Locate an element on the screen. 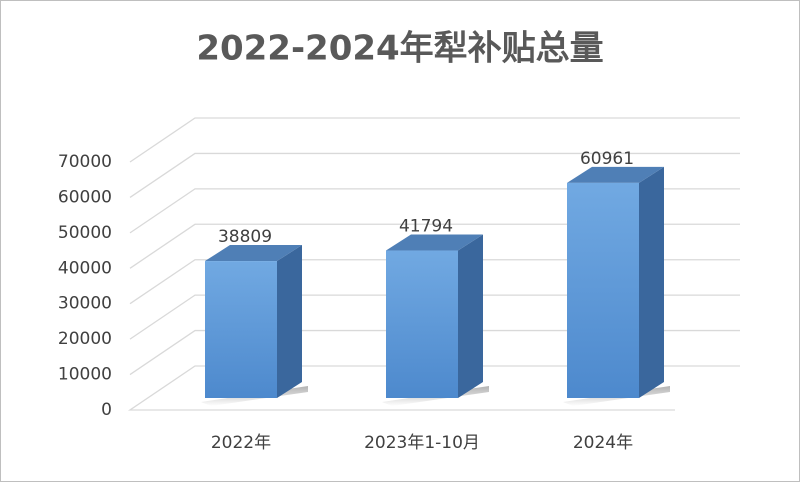 The image size is (800, 482). data-label: 60961 is located at coordinates (607, 159).